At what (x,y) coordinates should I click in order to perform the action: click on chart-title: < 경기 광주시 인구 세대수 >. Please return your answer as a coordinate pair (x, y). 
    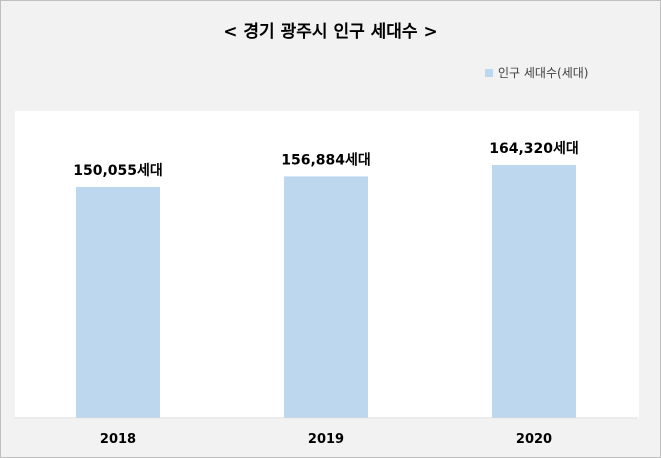
    Looking at the image, I should click on (330, 32).